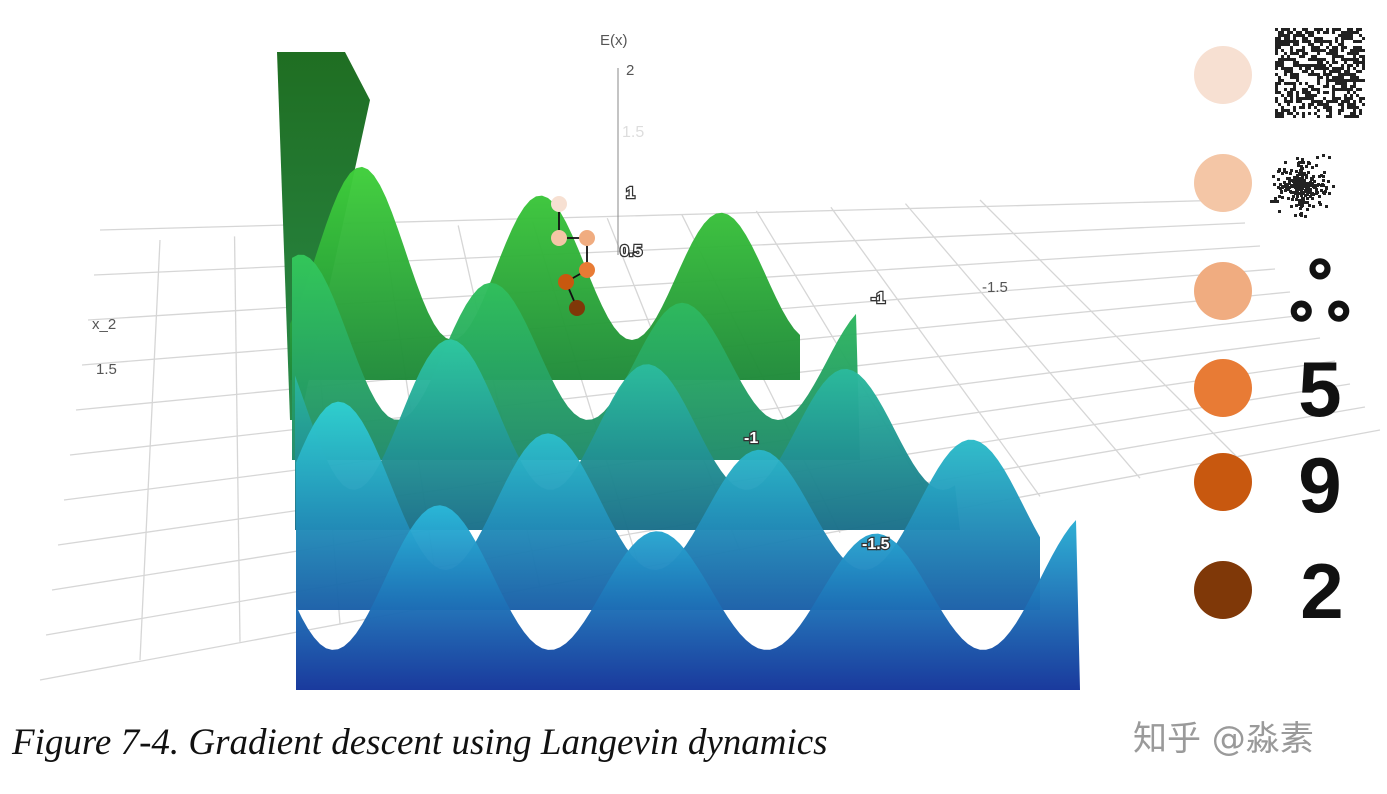 The width and height of the screenshot is (1387, 794). I want to click on grid-line, so click(1110, 330).